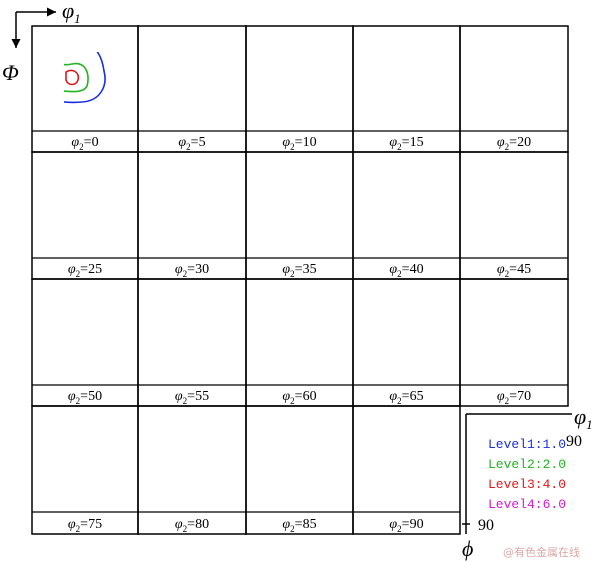 The image size is (600, 562). What do you see at coordinates (514, 143) in the screenshot?
I see `section-label: φ2=20` at bounding box center [514, 143].